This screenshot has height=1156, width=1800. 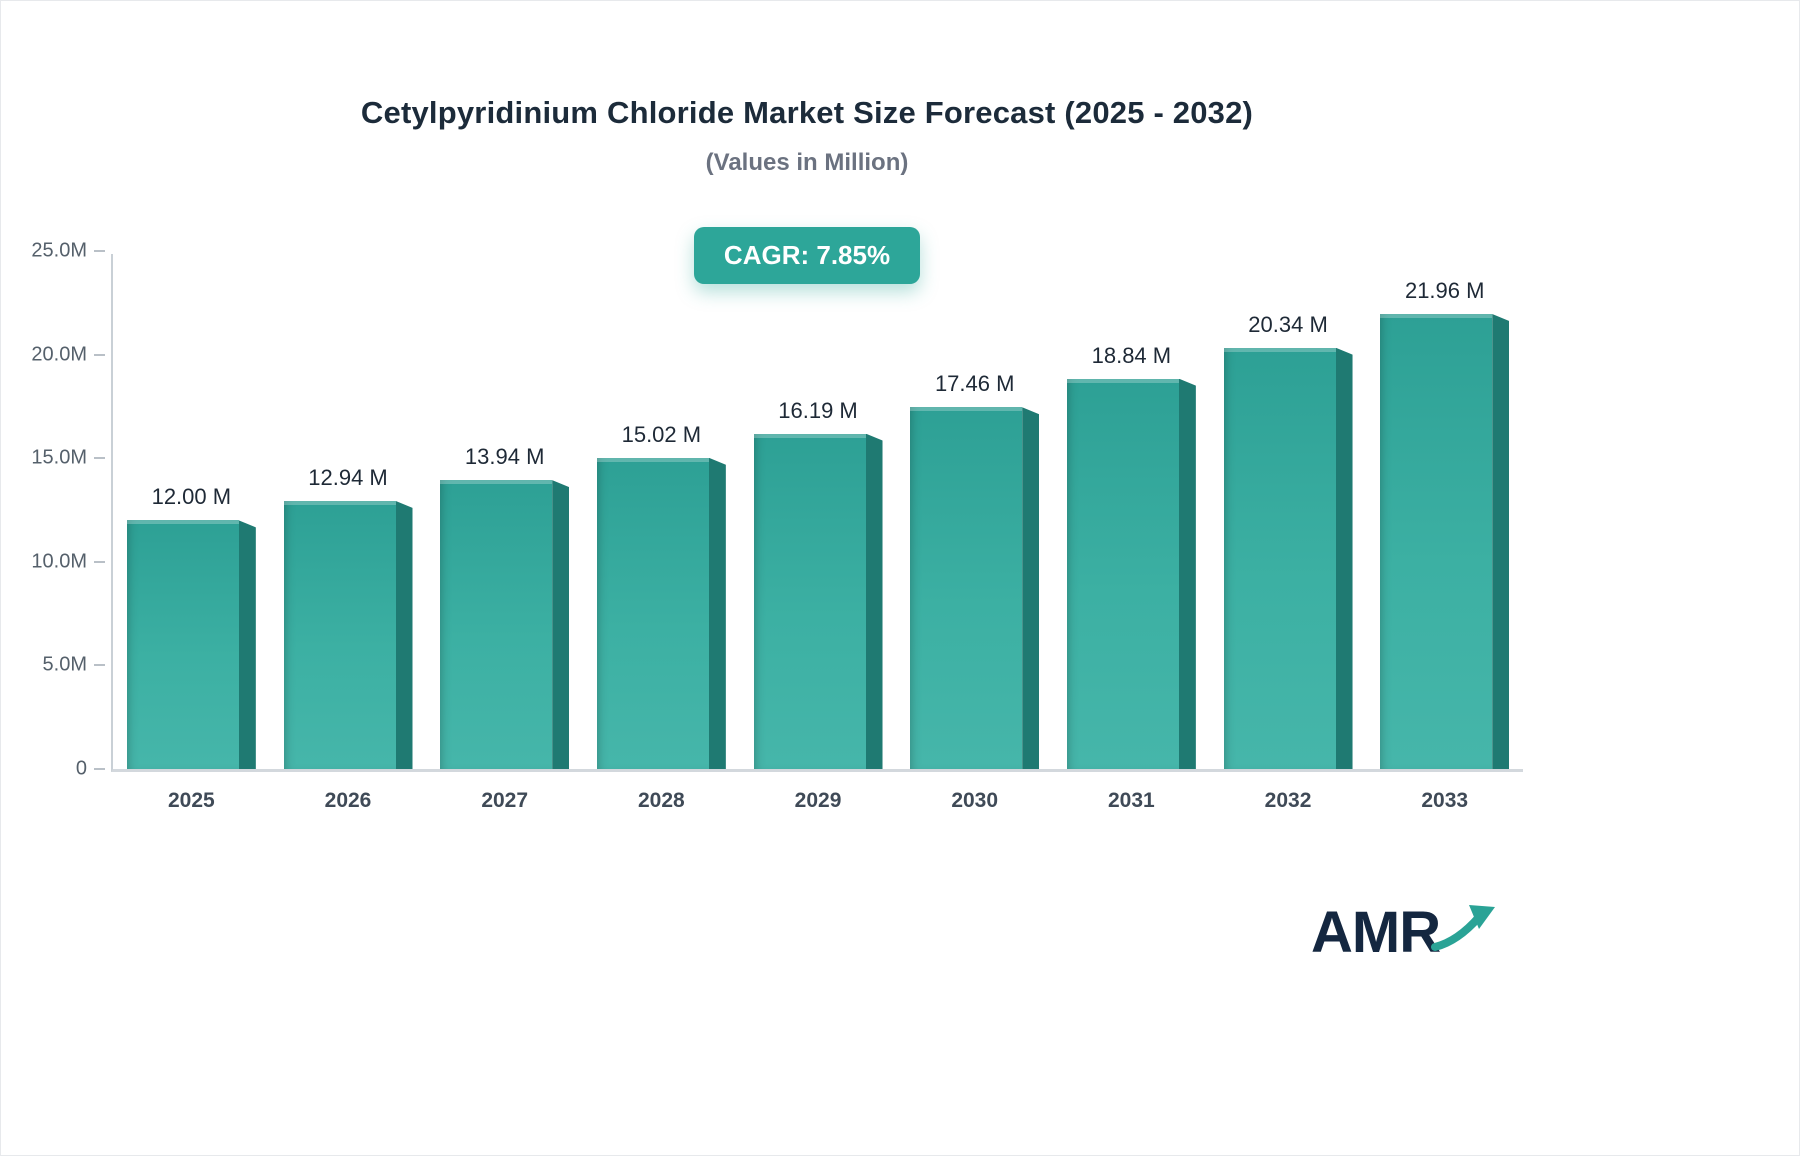 What do you see at coordinates (1131, 355) in the screenshot?
I see `bar-value-label: 18.84 M` at bounding box center [1131, 355].